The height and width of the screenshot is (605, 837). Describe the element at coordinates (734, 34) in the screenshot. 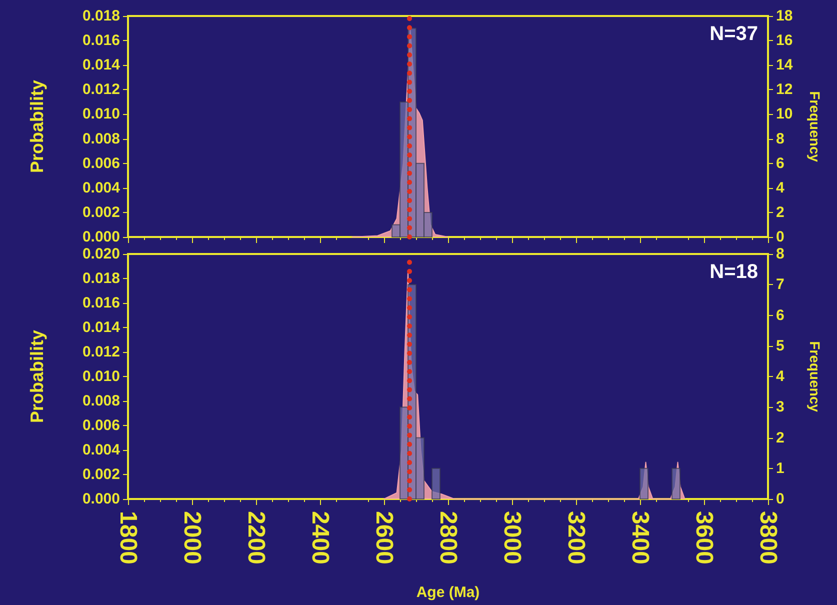

I see `annotation: N=37` at that location.